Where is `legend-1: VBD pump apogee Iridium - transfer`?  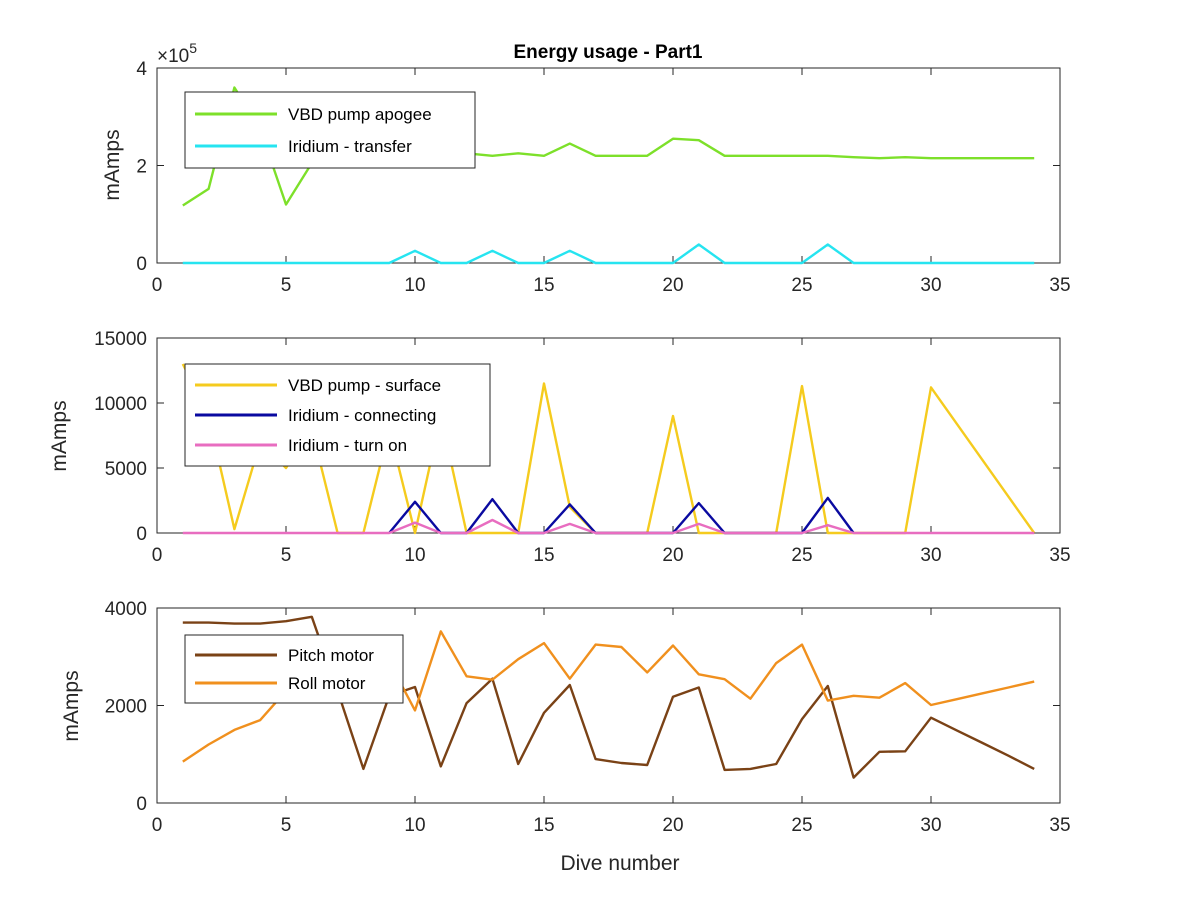
legend-1: VBD pump apogee Iridium - transfer is located at coordinates (330, 130).